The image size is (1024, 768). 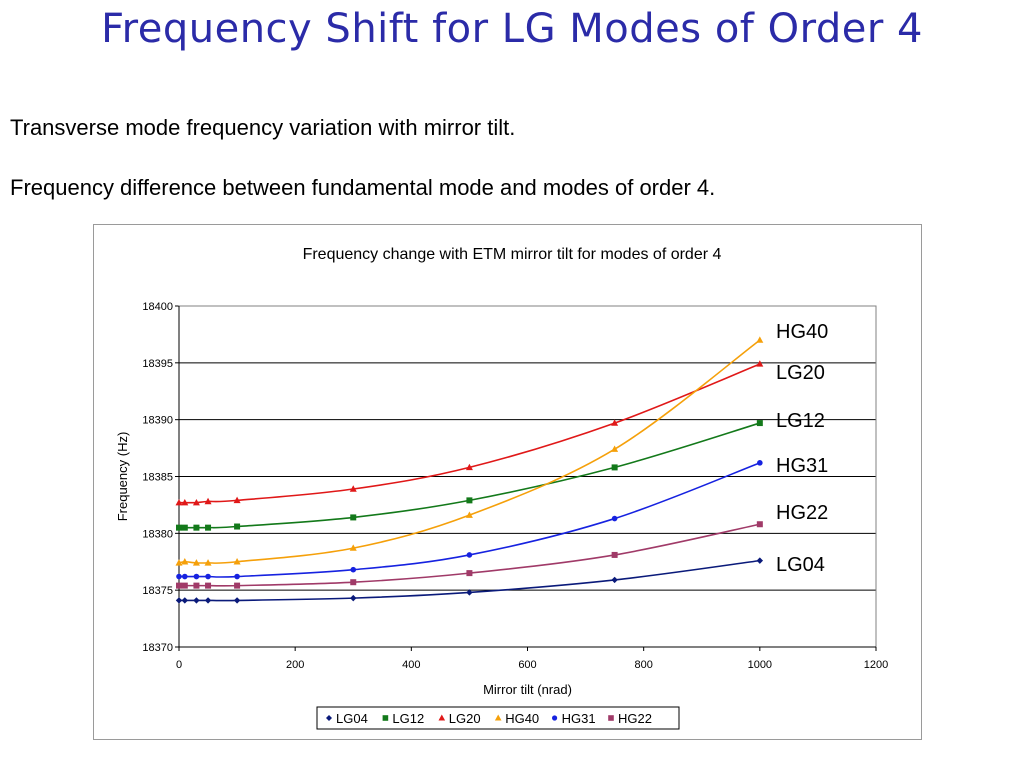 What do you see at coordinates (470, 433) in the screenshot?
I see `series-line-lg20` at bounding box center [470, 433].